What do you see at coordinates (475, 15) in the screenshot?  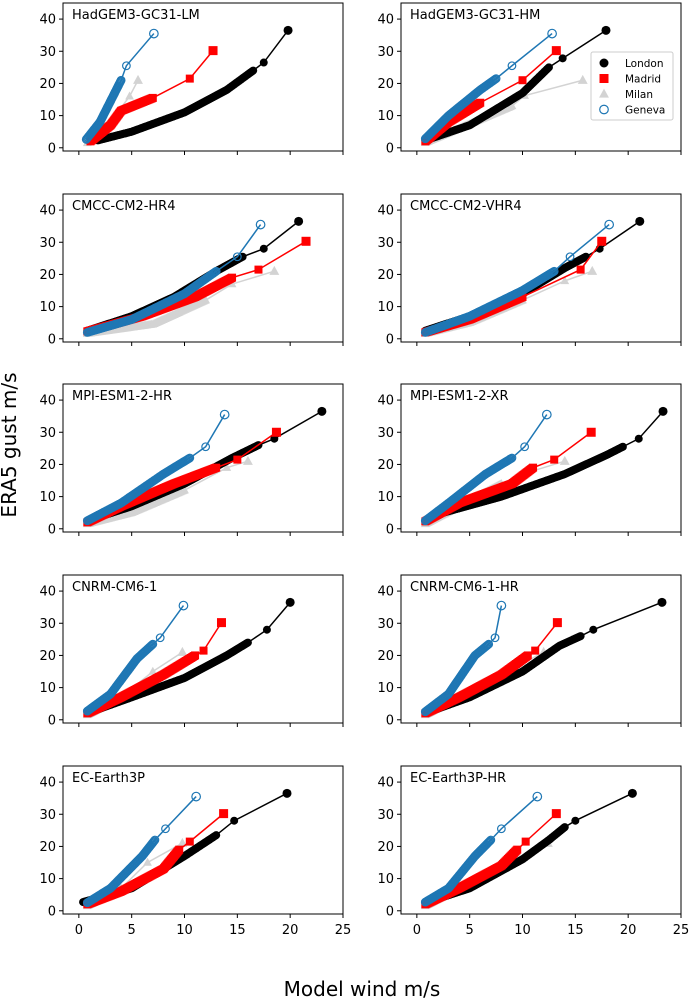 I see `subplot-title: HadGEM3-GC31-HM` at bounding box center [475, 15].